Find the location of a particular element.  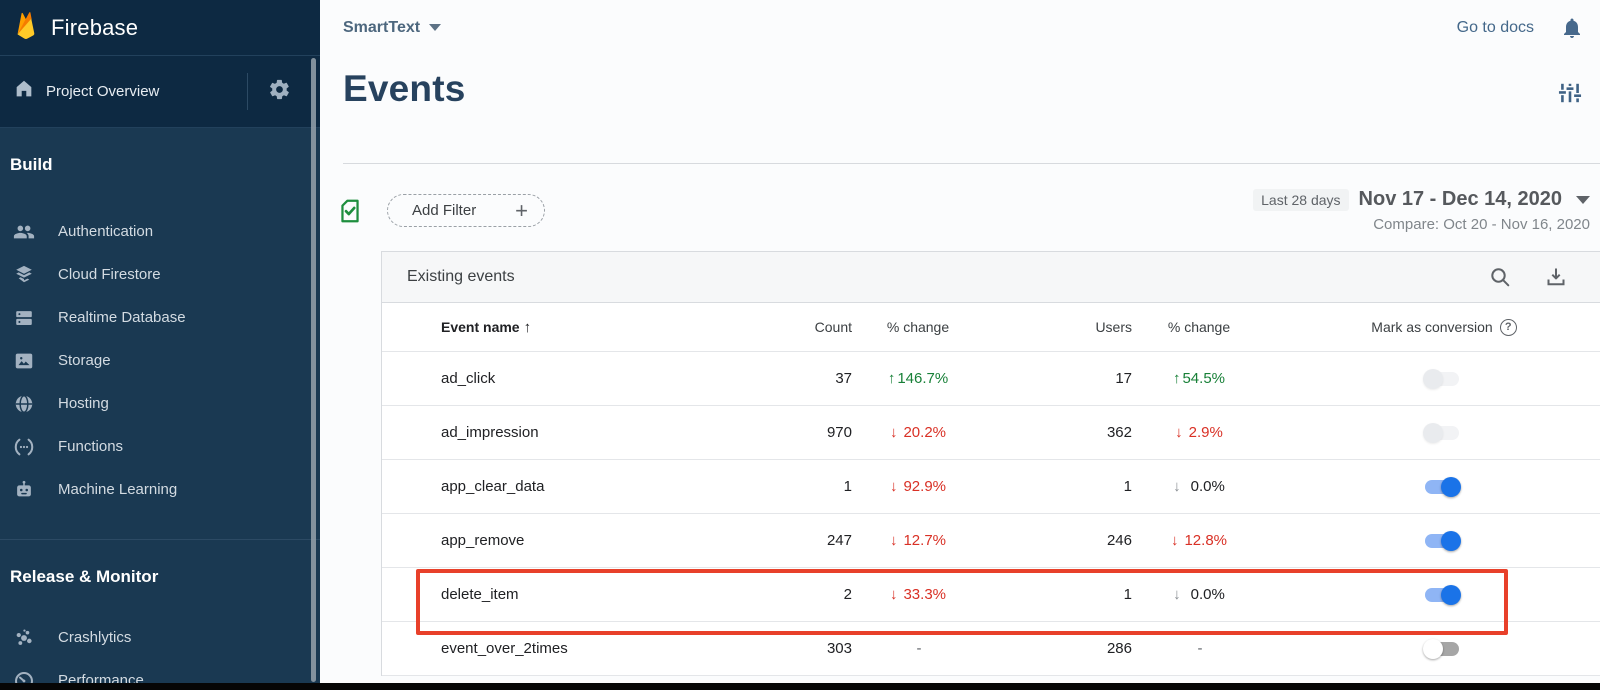

count-change-cell: ↓ 92.9% is located at coordinates (918, 486).